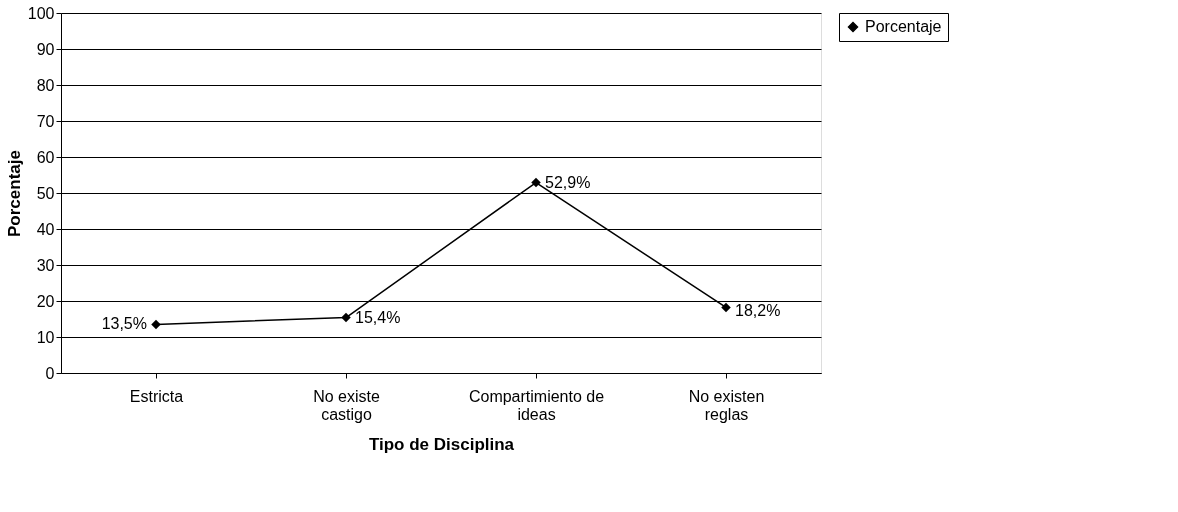  Describe the element at coordinates (45, 85) in the screenshot. I see `y-tick-label: 80` at that location.